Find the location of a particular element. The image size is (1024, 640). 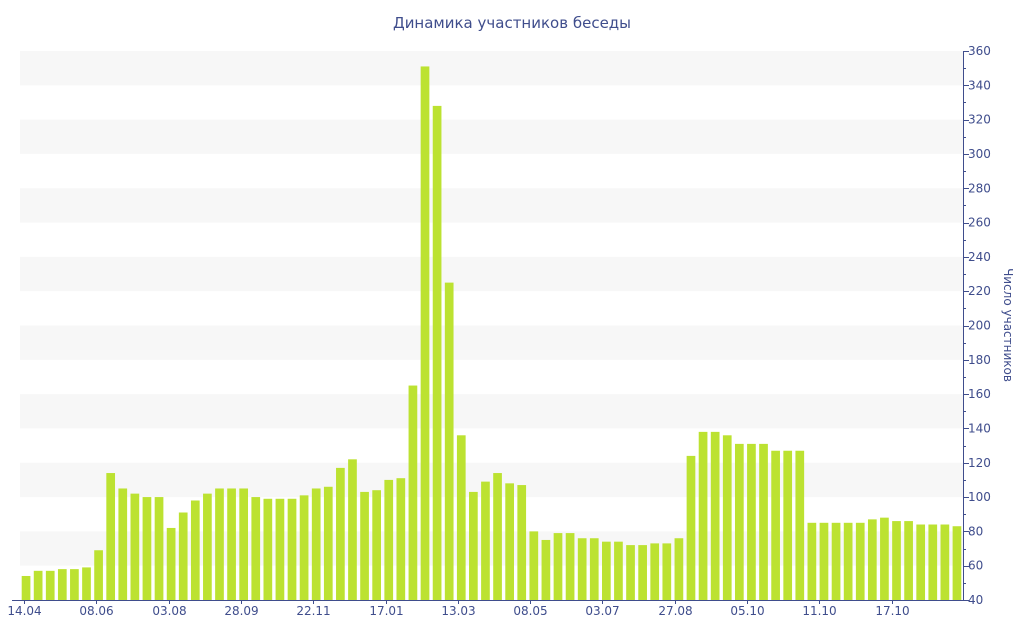

x-tick-label: 05.10 is located at coordinates (747, 611).